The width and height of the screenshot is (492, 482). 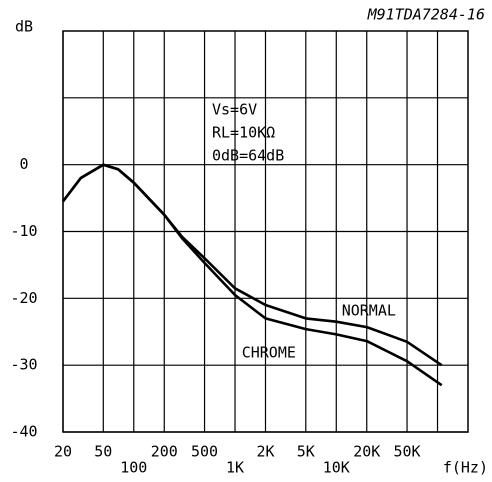 What do you see at coordinates (366, 452) in the screenshot?
I see `x-tick-label: 20K` at bounding box center [366, 452].